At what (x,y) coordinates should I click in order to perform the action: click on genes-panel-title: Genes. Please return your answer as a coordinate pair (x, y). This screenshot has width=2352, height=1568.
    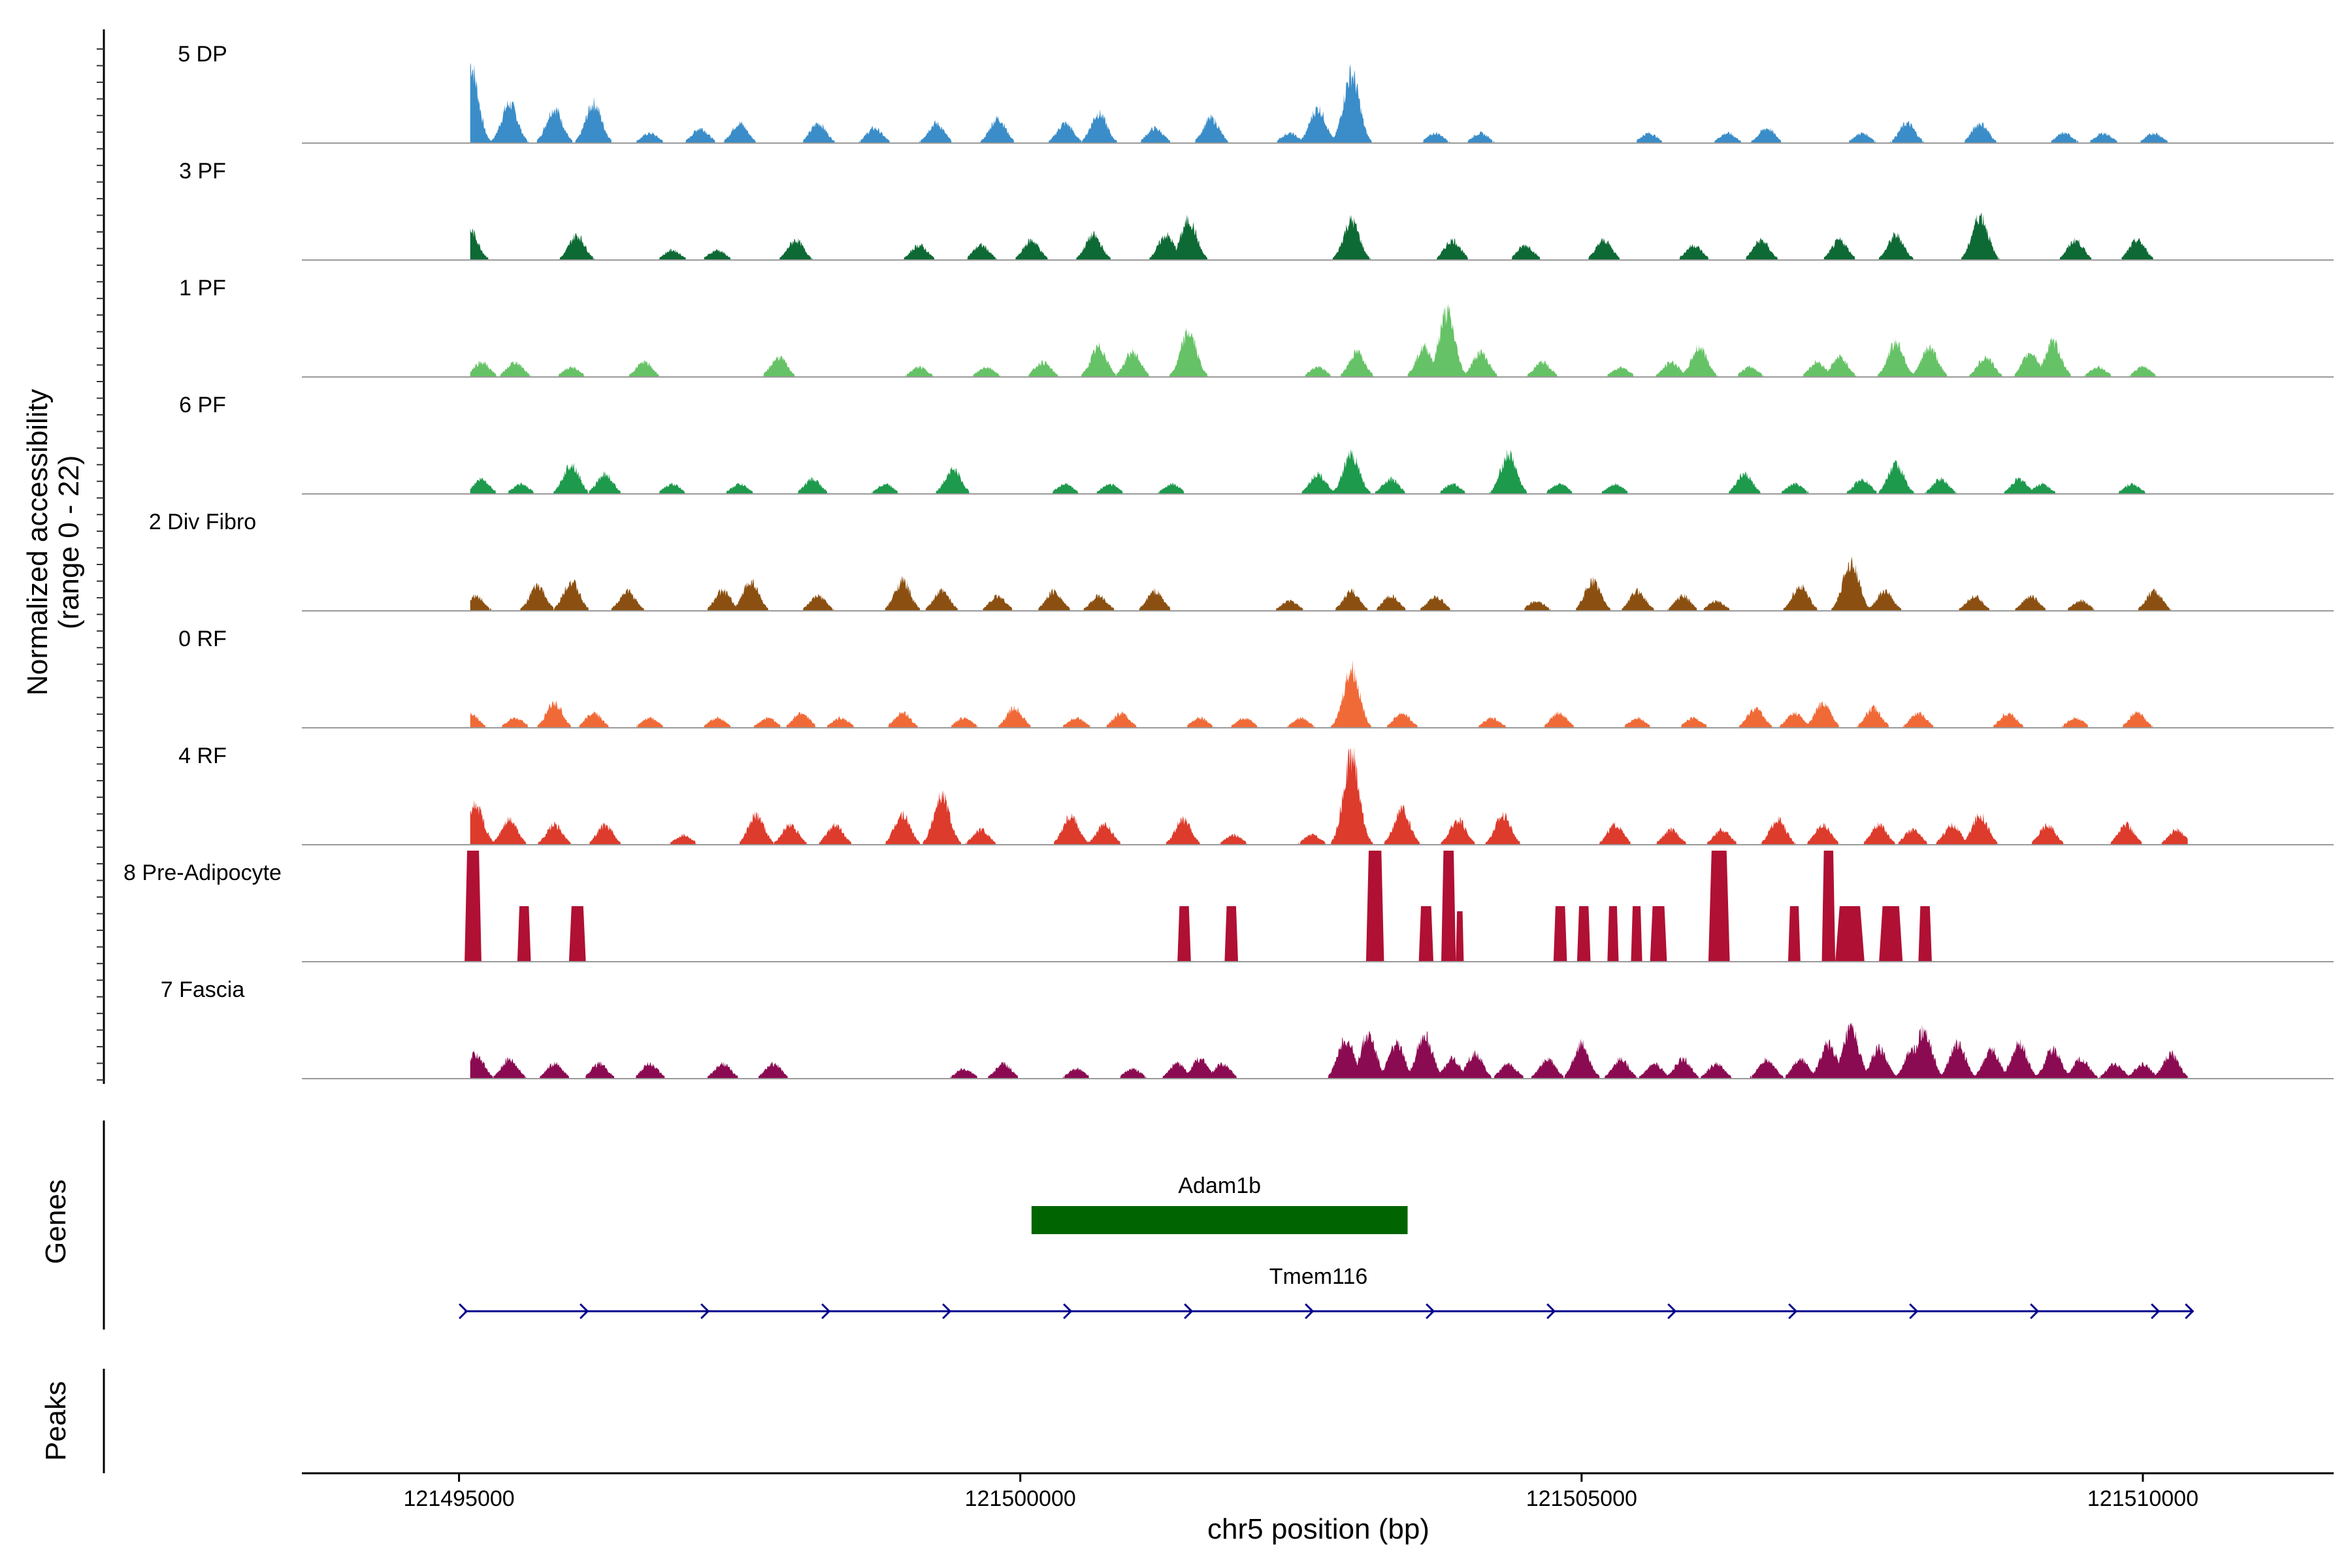
    Looking at the image, I should click on (56, 1221).